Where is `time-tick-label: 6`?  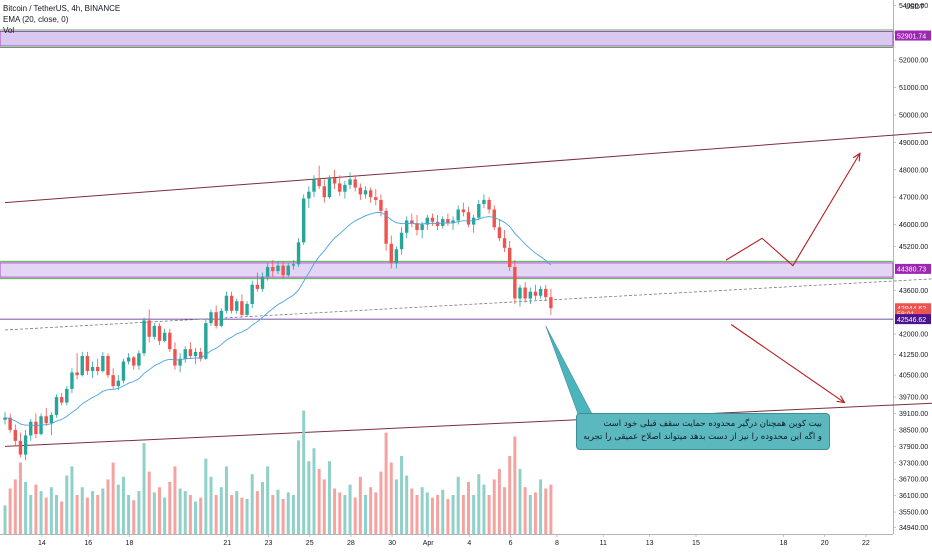
time-tick-label: 6 is located at coordinates (511, 543).